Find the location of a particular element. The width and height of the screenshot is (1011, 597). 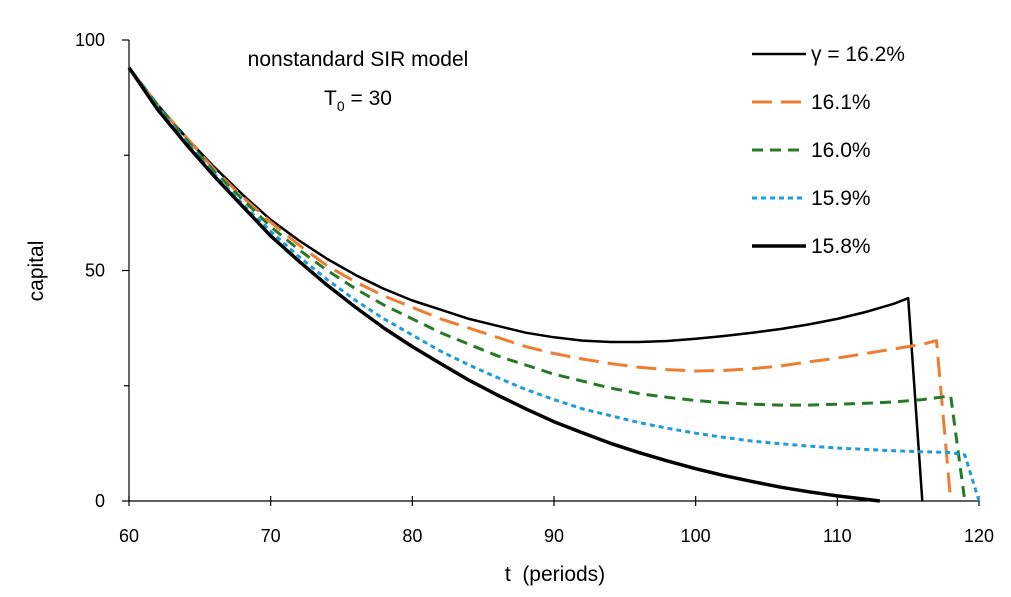

x-tick-label: 110 is located at coordinates (837, 536).